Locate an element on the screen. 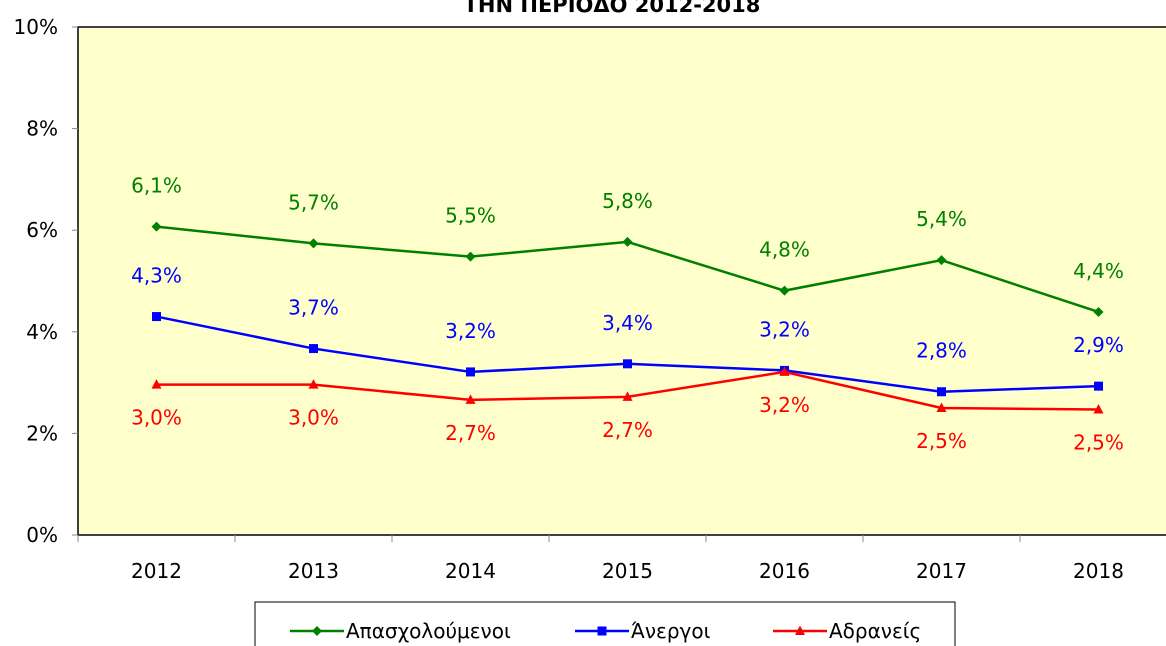 Image resolution: width=1166 pixels, height=646 pixels. data-label: 5,8% is located at coordinates (627, 201).